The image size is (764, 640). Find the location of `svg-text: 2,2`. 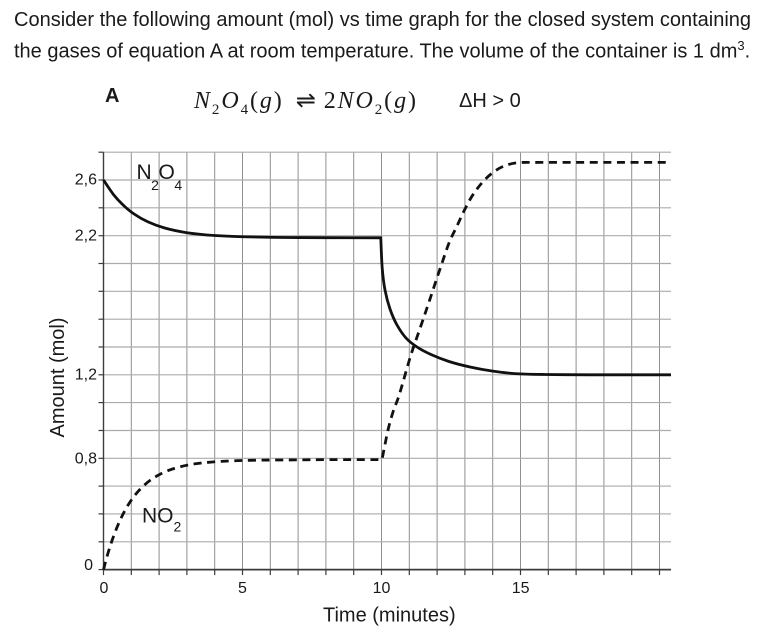

svg-text: 2,2 is located at coordinates (86, 236).